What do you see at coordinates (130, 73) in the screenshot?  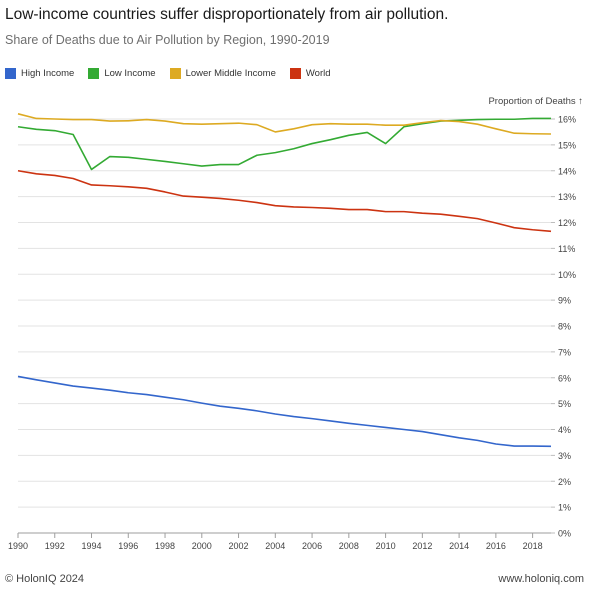 I see `legend-label: Low Income` at bounding box center [130, 73].